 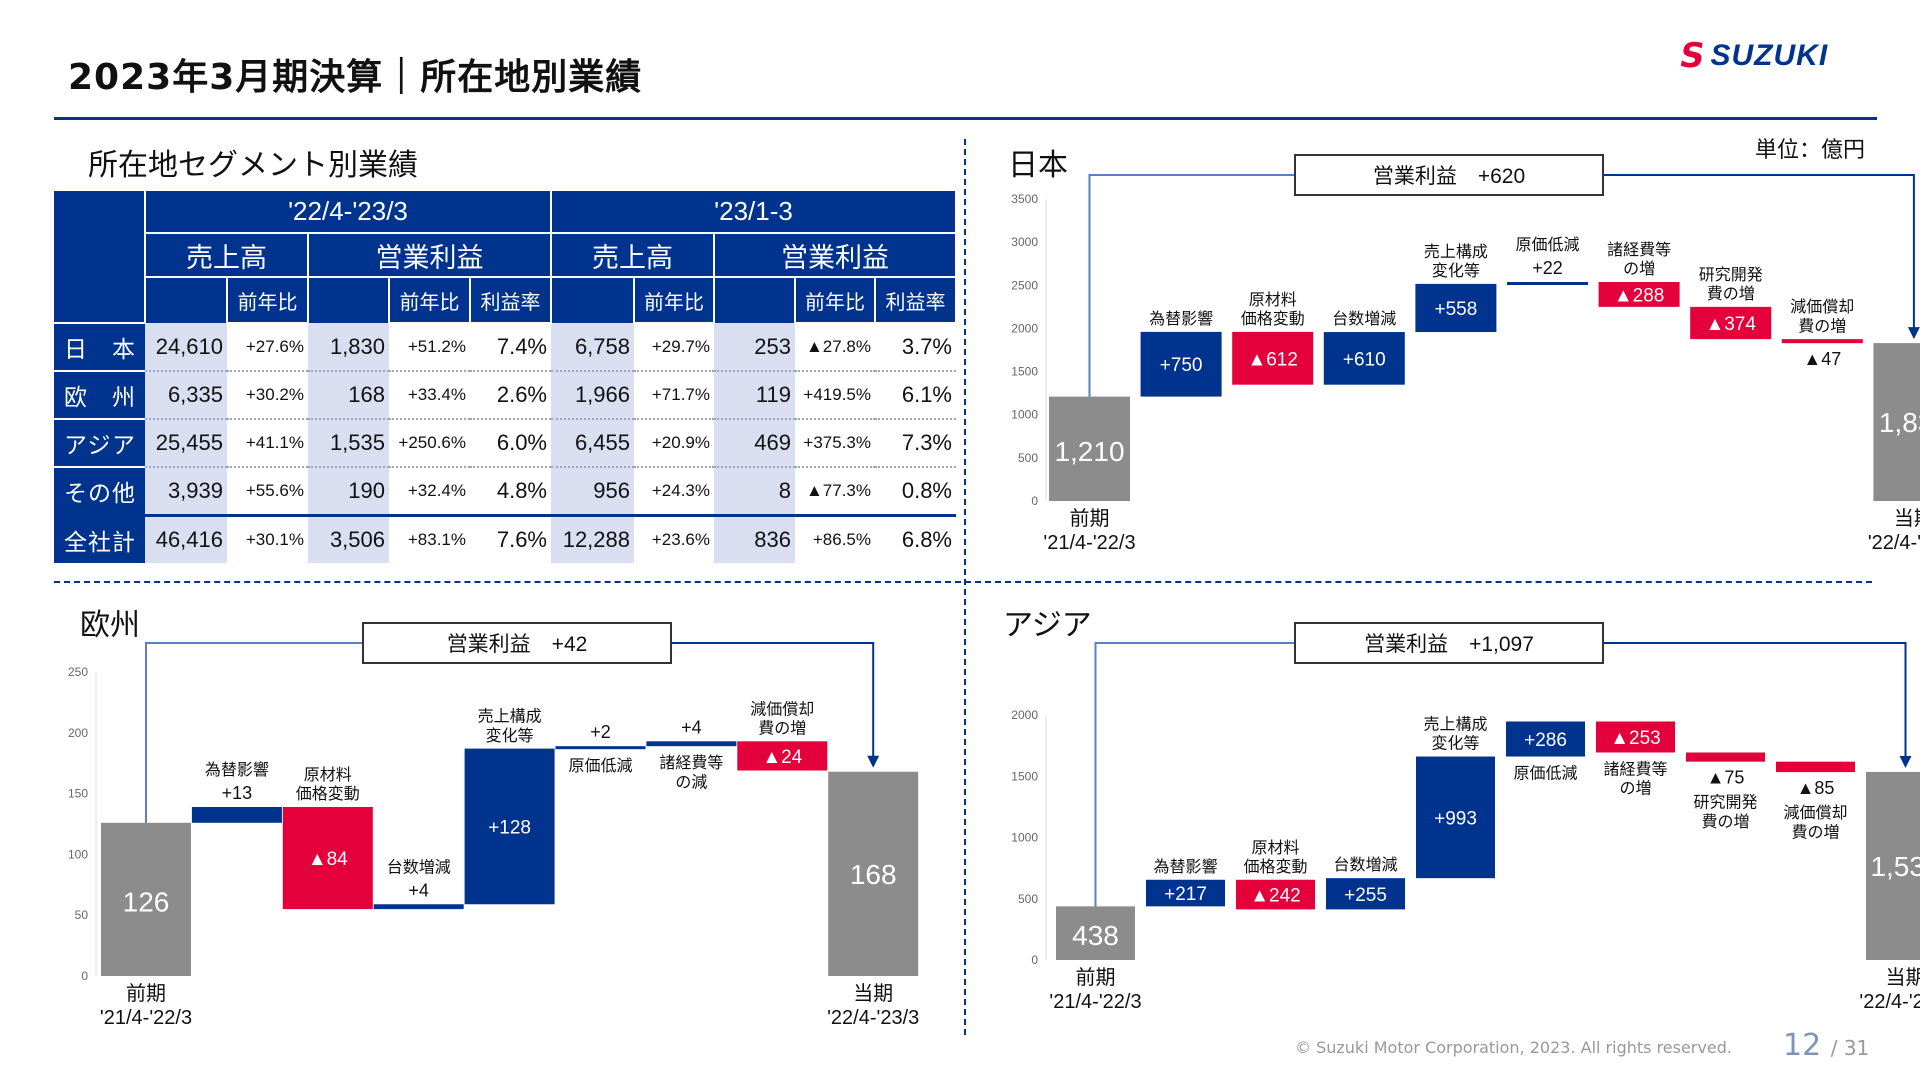 What do you see at coordinates (418, 890) in the screenshot?
I see `step-value-label: +4` at bounding box center [418, 890].